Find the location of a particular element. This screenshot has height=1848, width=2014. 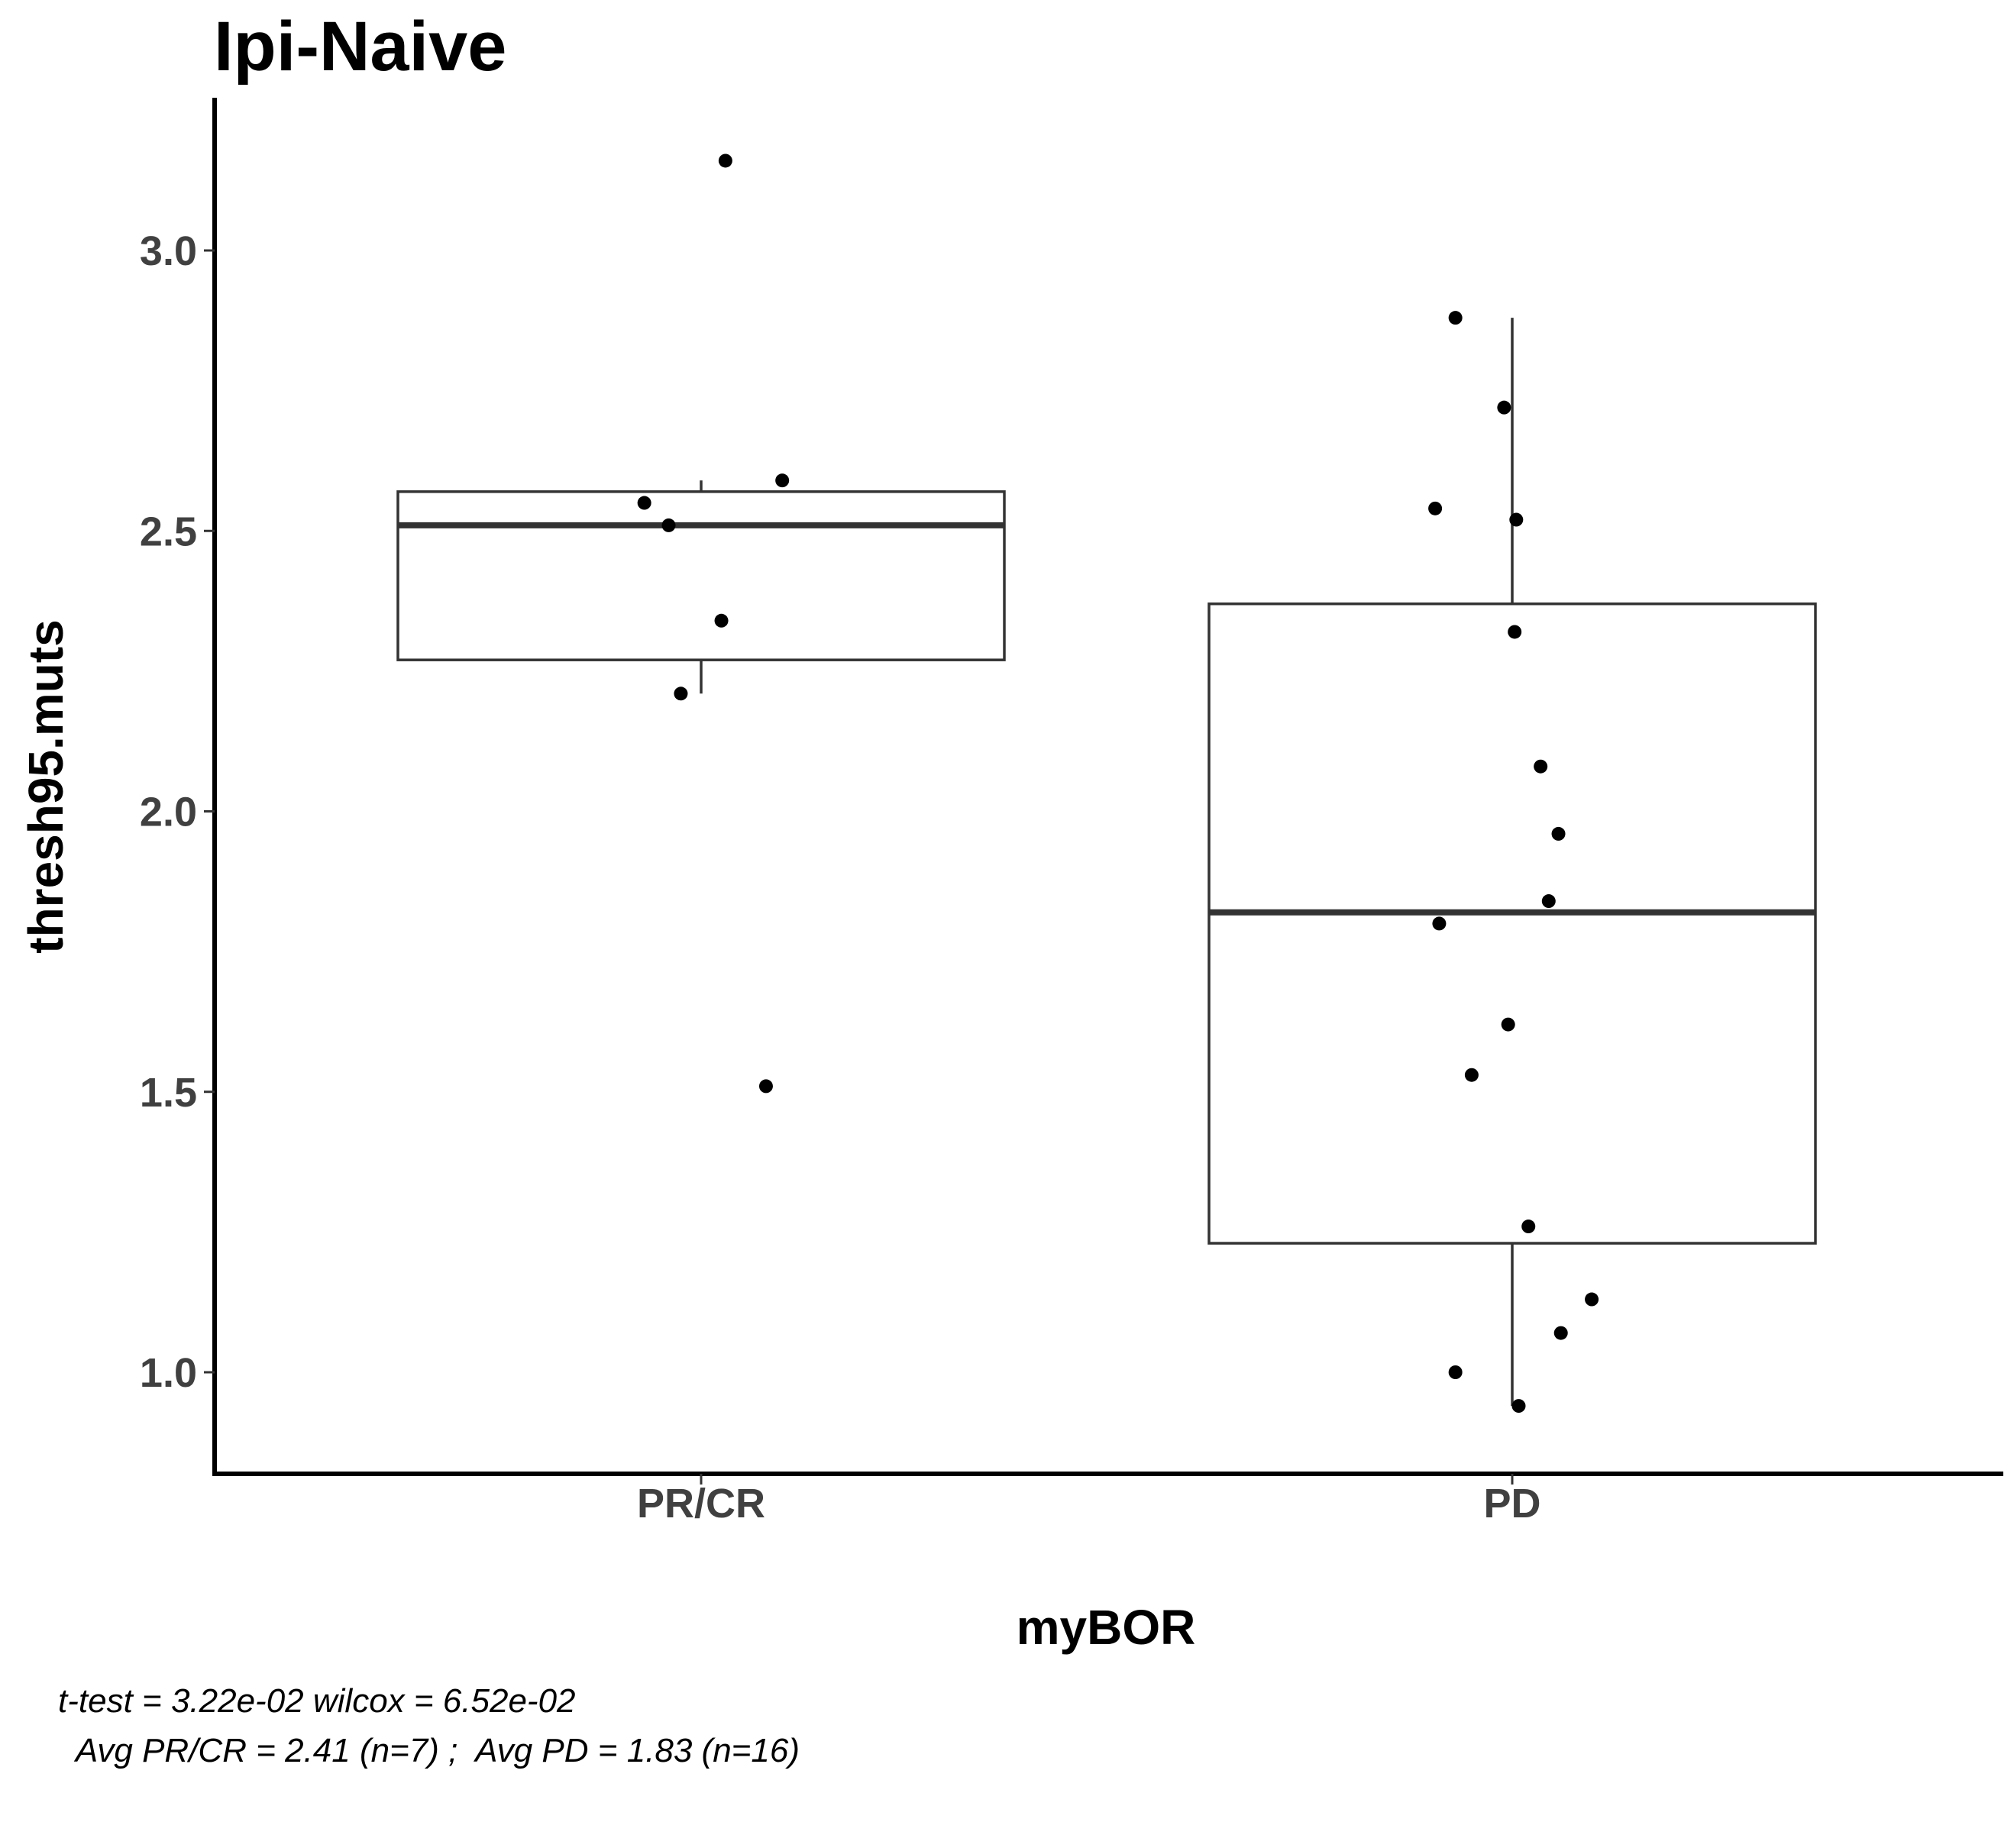

x-tick-label: PR/CR is located at coordinates (701, 1504).